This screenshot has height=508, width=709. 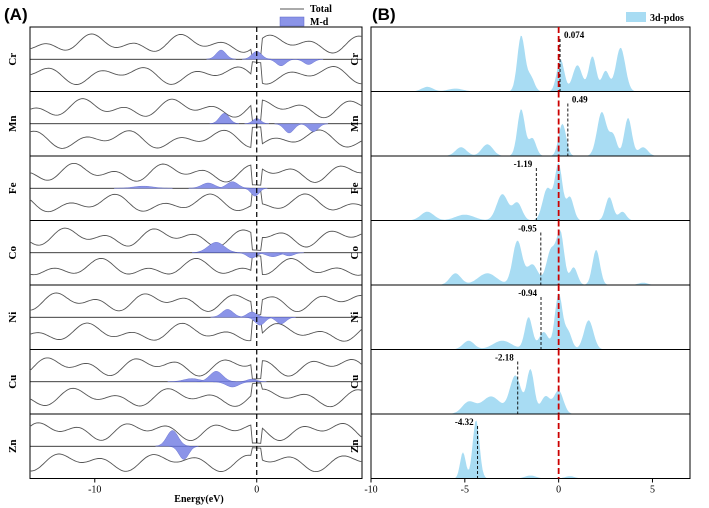 What do you see at coordinates (94, 490) in the screenshot?
I see `panel-a-x-tick-label: -10` at bounding box center [94, 490].